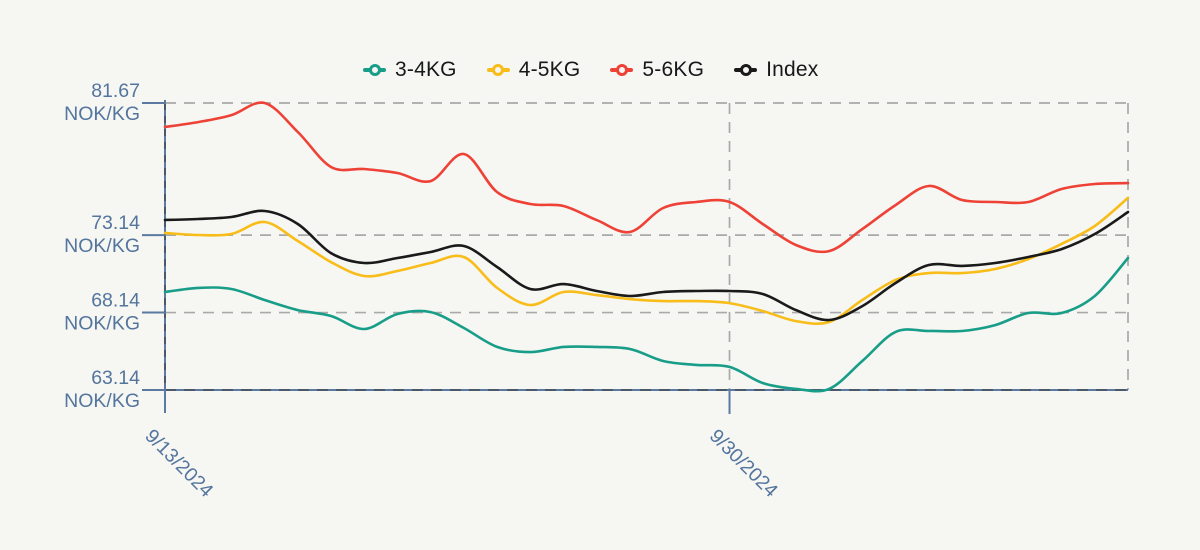 Image resolution: width=1200 pixels, height=550 pixels. Describe the element at coordinates (673, 69) in the screenshot. I see `legend-item-label: 5-6KG` at that location.